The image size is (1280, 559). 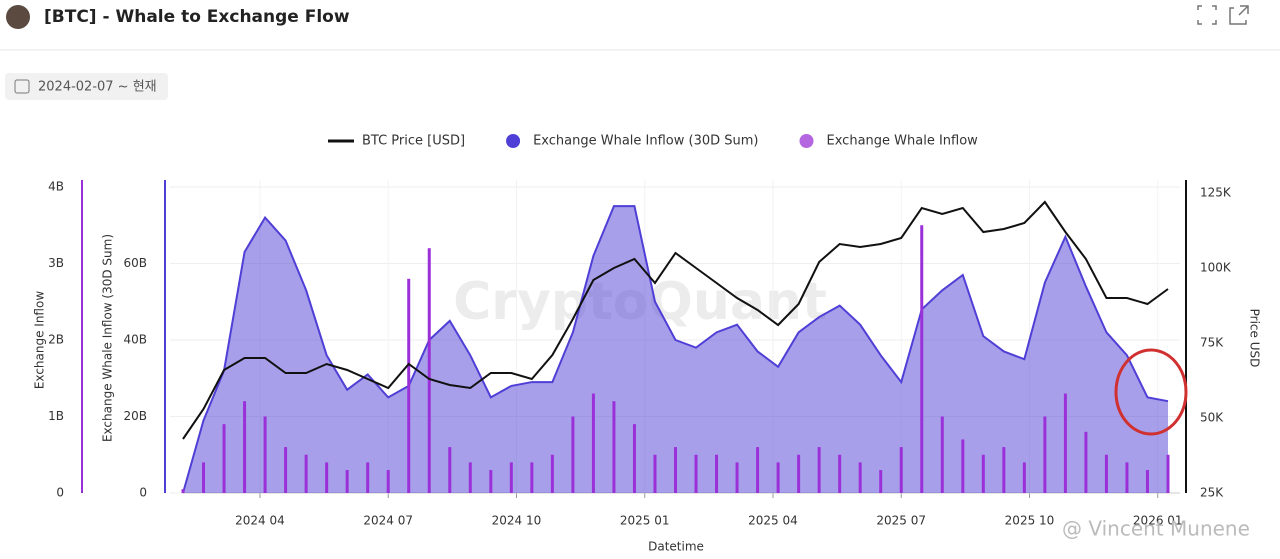 I want to click on x-tick-label: 2025 01, so click(x=645, y=521).